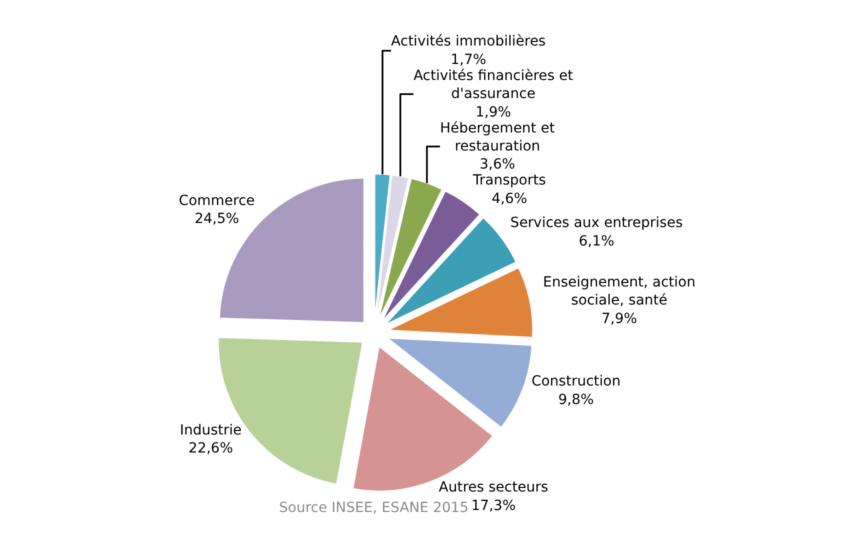  What do you see at coordinates (493, 506) in the screenshot?
I see `data-label: 17,3%` at bounding box center [493, 506].